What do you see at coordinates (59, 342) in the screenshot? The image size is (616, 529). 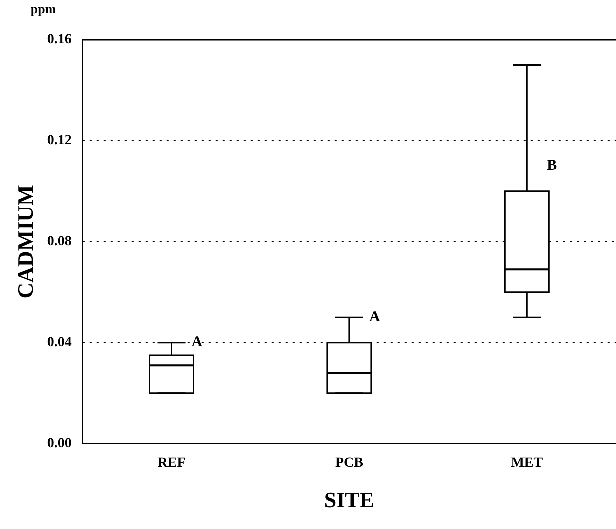 I see `y-tick-label: 0.04` at bounding box center [59, 342].